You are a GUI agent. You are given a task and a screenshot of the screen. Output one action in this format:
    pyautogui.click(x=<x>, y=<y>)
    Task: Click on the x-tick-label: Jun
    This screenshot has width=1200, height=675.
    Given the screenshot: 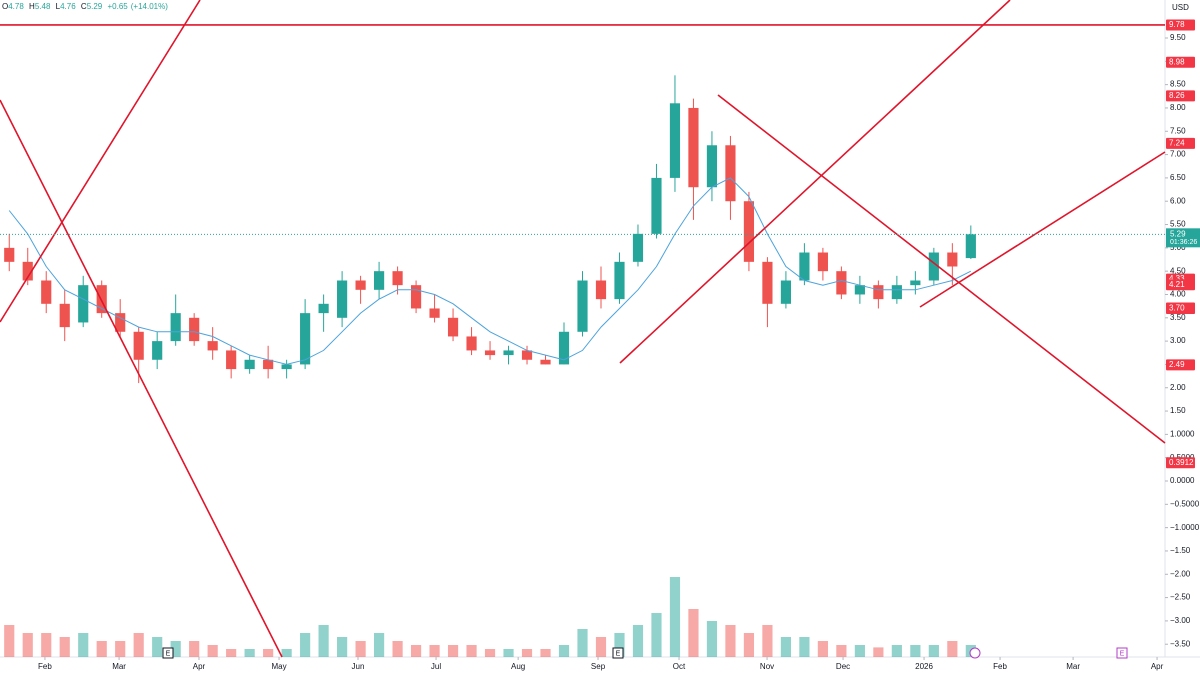 What is the action you would take?
    pyautogui.click(x=358, y=666)
    